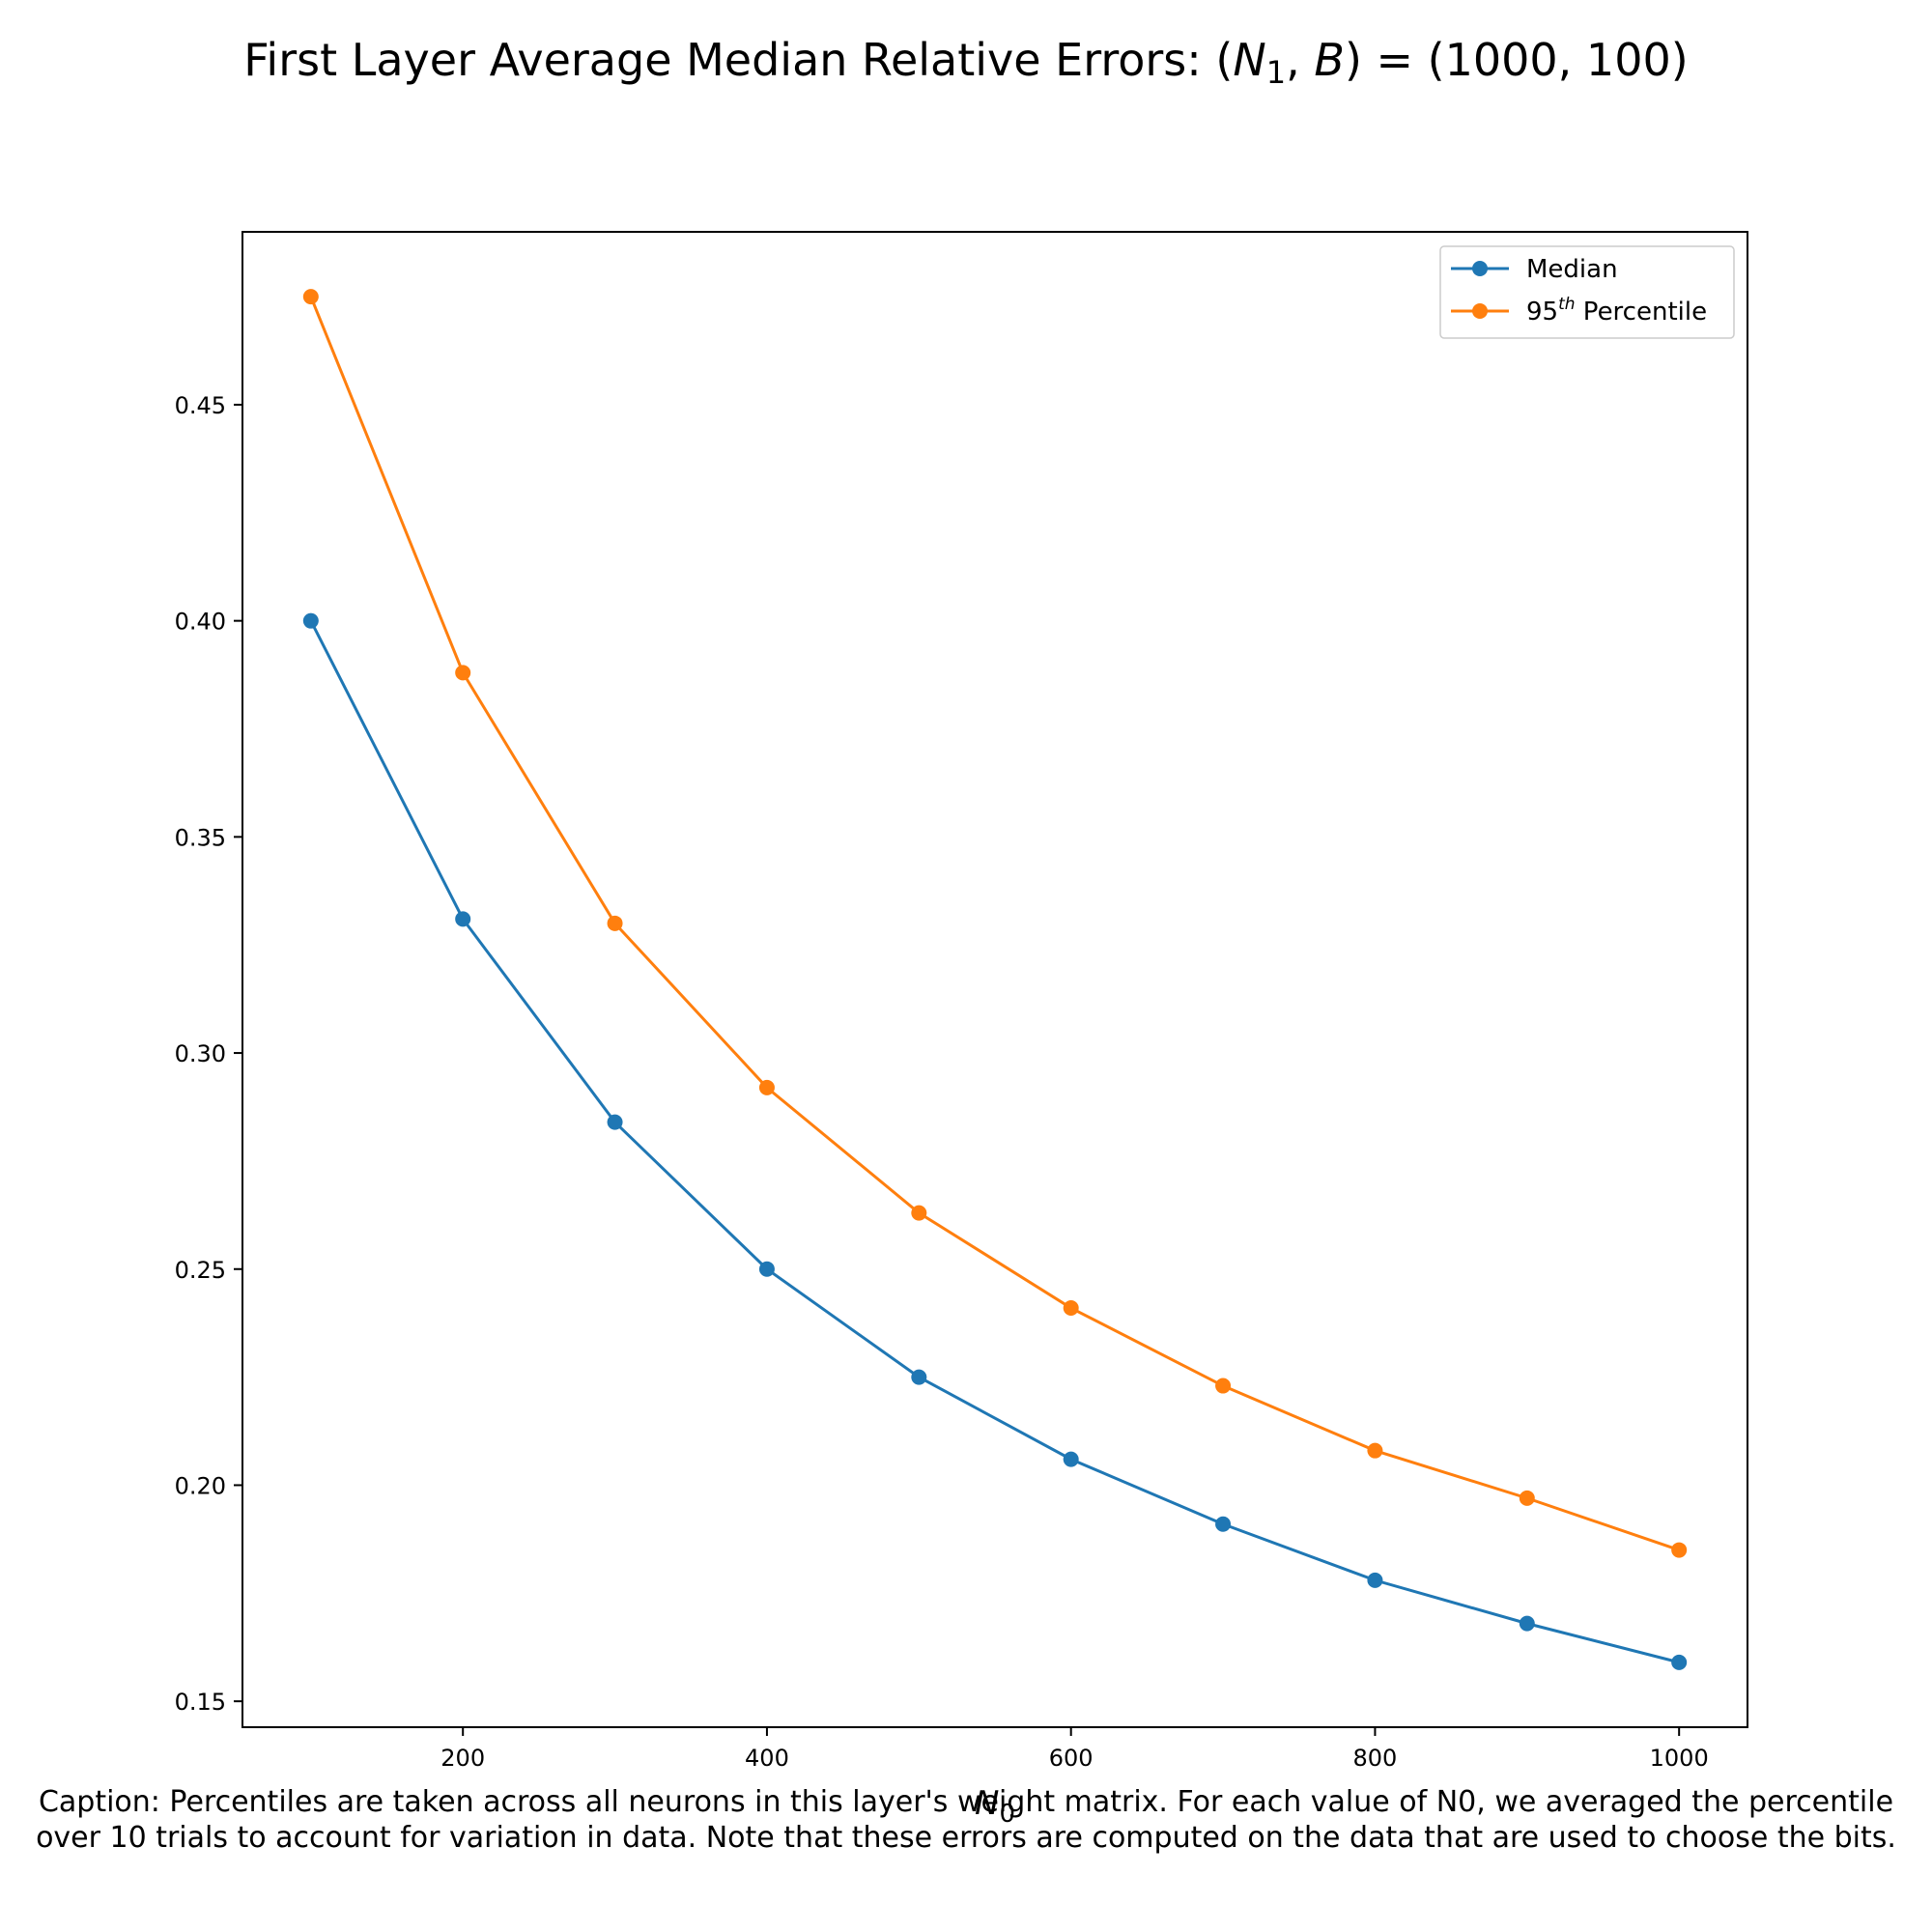 The image size is (1932, 1932). I want to click on x-tick-label: 400, so click(767, 1758).